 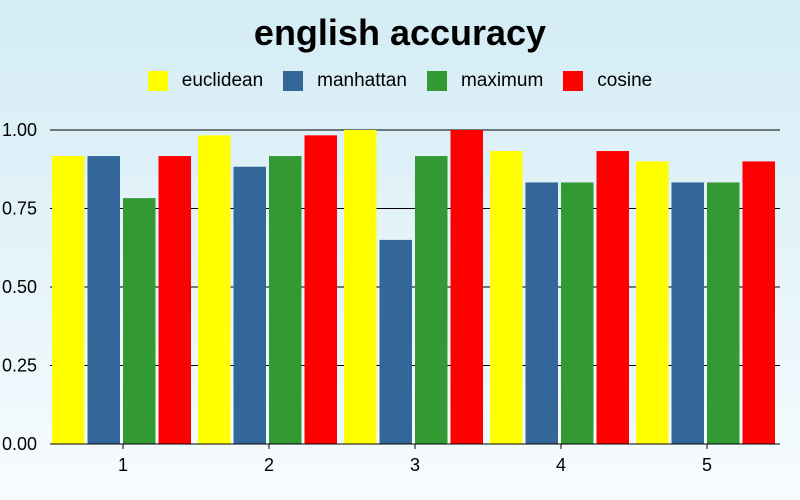 I want to click on legend-item-manhattan: manhattan, so click(x=345, y=81).